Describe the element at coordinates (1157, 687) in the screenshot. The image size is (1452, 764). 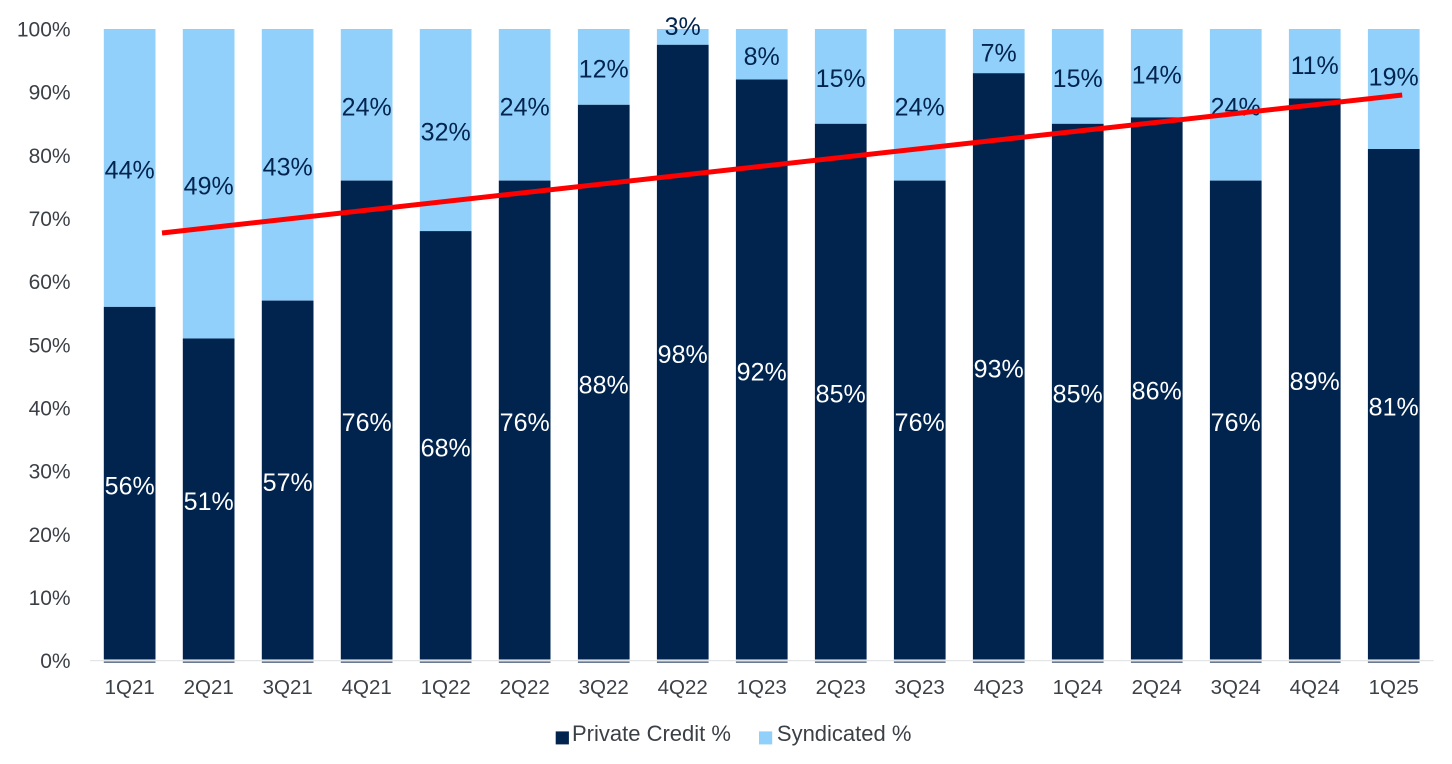
I see `svg-text: 2Q24` at that location.